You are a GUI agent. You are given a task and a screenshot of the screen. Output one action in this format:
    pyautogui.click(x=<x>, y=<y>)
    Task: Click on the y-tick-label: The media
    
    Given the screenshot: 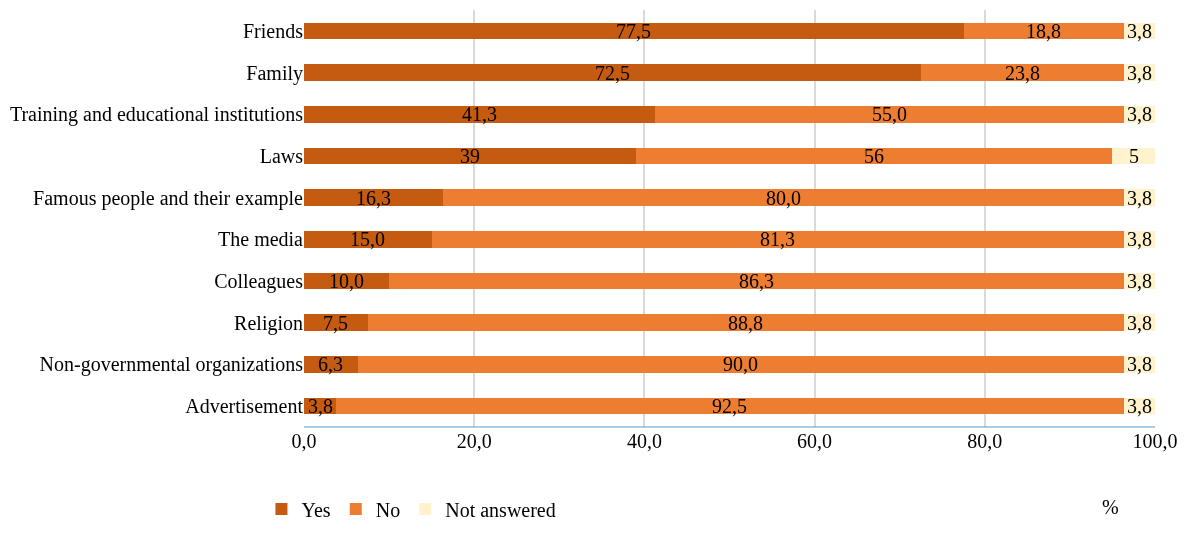 What is the action you would take?
    pyautogui.click(x=261, y=239)
    